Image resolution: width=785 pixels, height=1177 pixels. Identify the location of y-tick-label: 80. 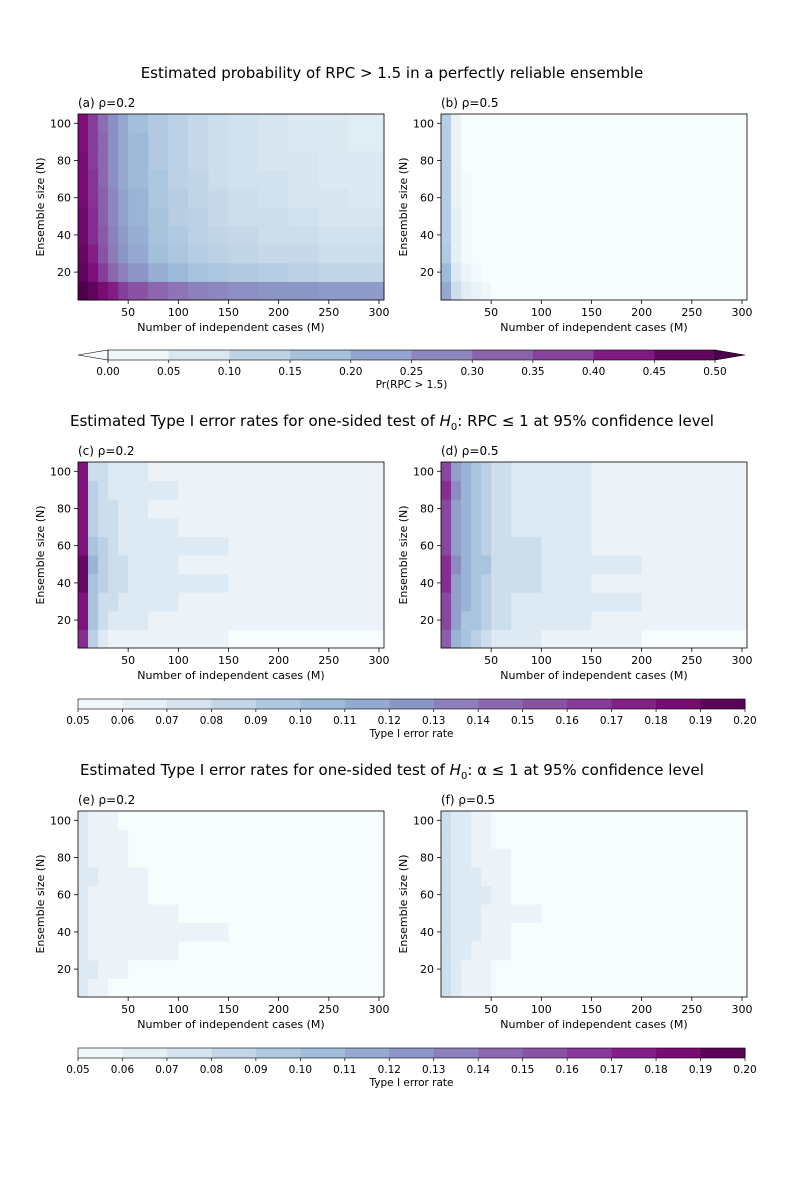
(427, 161).